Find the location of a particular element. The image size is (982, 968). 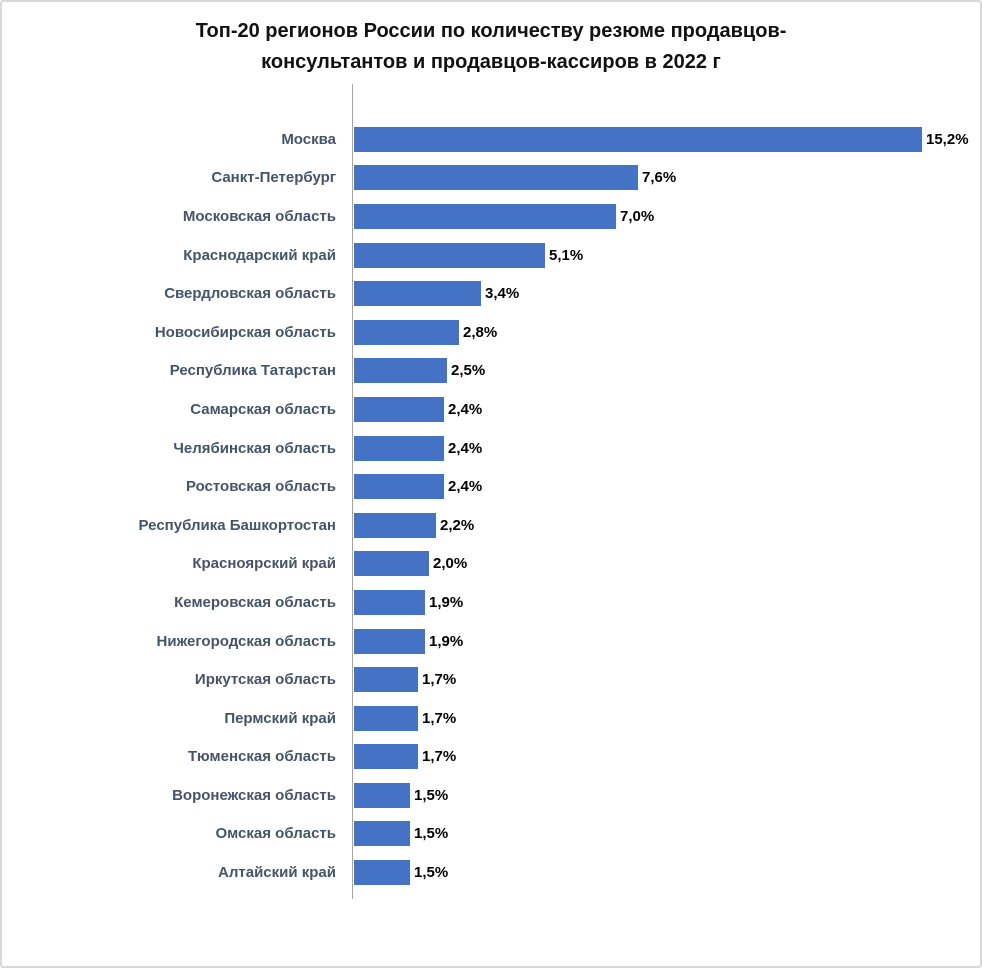

bar-row: Краснодарский край 5,1% is located at coordinates (491, 255).